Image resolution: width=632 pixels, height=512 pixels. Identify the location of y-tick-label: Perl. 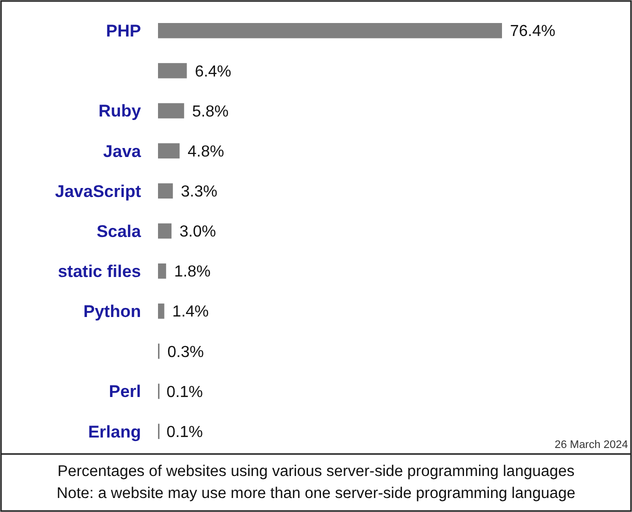
(124, 392).